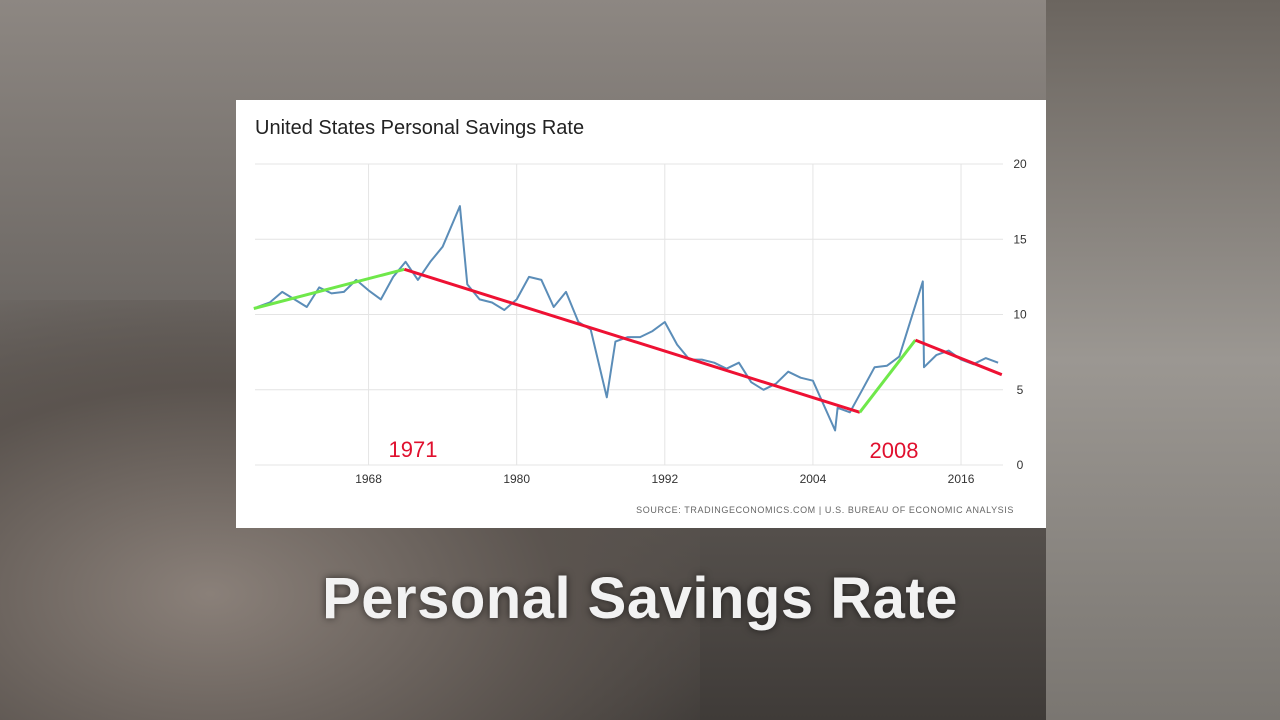 The height and width of the screenshot is (720, 1280). I want to click on x-tick-label: 1992, so click(664, 479).